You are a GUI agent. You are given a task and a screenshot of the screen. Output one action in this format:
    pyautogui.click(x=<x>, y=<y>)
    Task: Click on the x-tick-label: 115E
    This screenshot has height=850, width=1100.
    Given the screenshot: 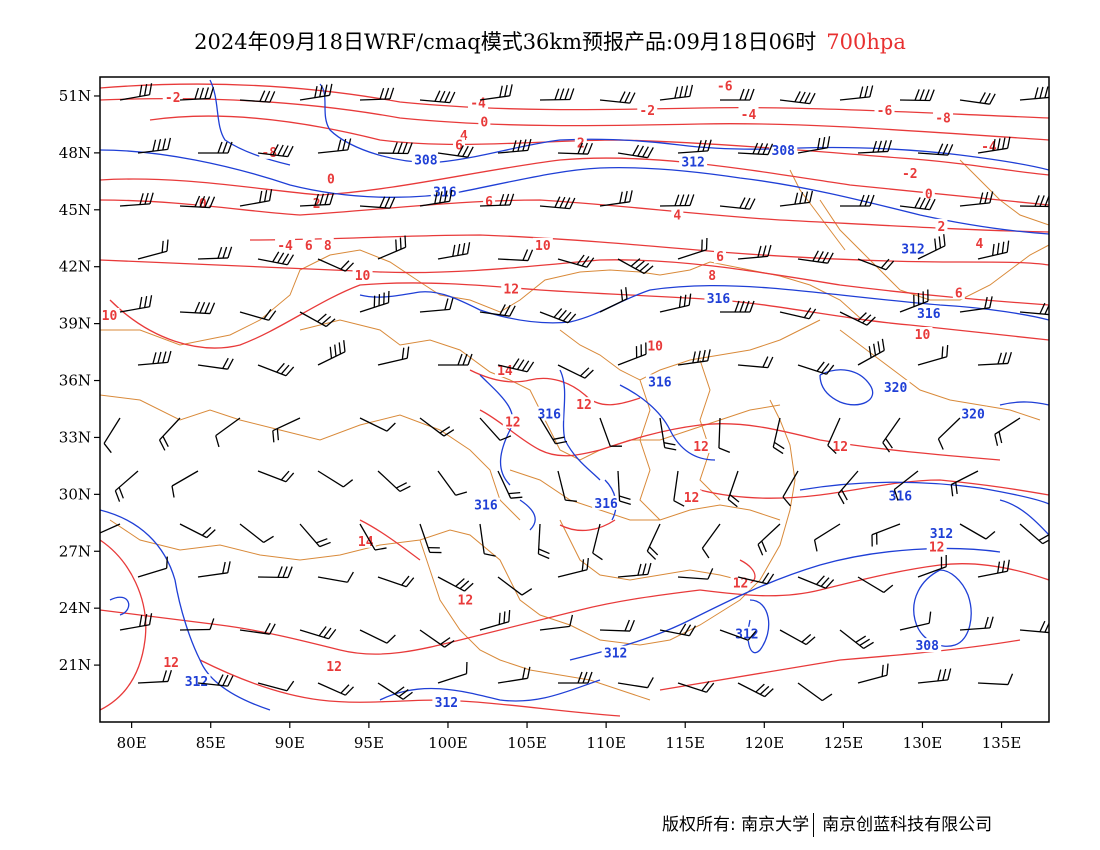 What is the action you would take?
    pyautogui.click(x=685, y=743)
    